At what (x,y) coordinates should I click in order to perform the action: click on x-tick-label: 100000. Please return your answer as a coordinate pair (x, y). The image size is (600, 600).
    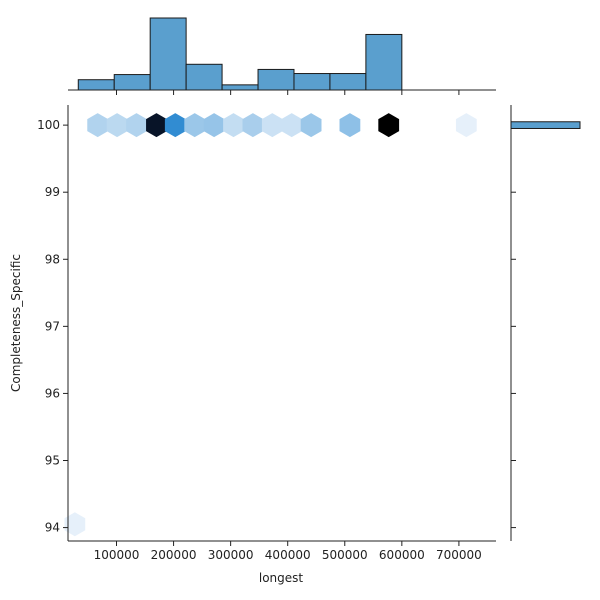
    Looking at the image, I should click on (117, 555).